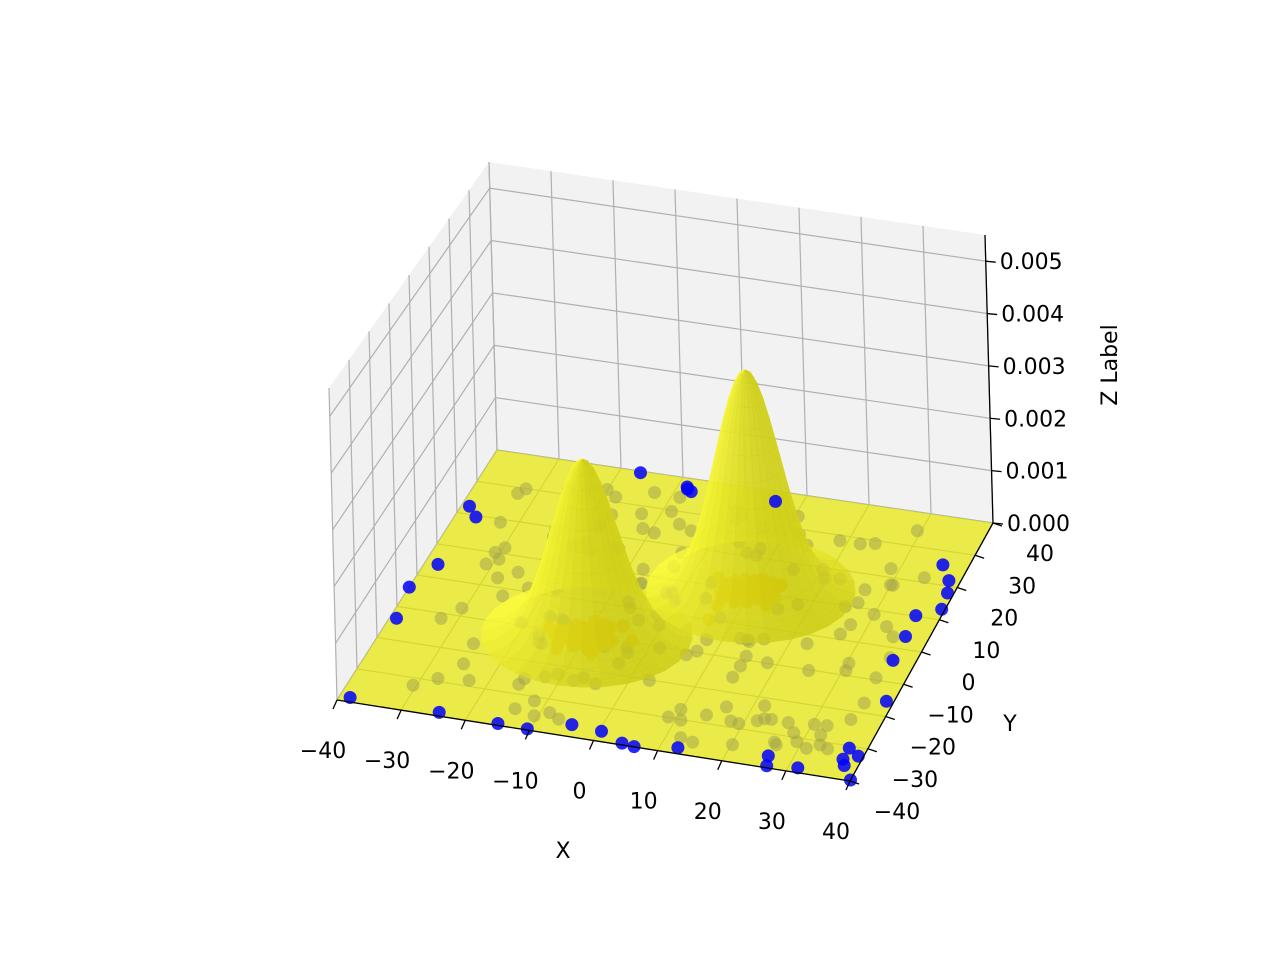  What do you see at coordinates (580, 792) in the screenshot?
I see `x-tick-label: 0` at bounding box center [580, 792].